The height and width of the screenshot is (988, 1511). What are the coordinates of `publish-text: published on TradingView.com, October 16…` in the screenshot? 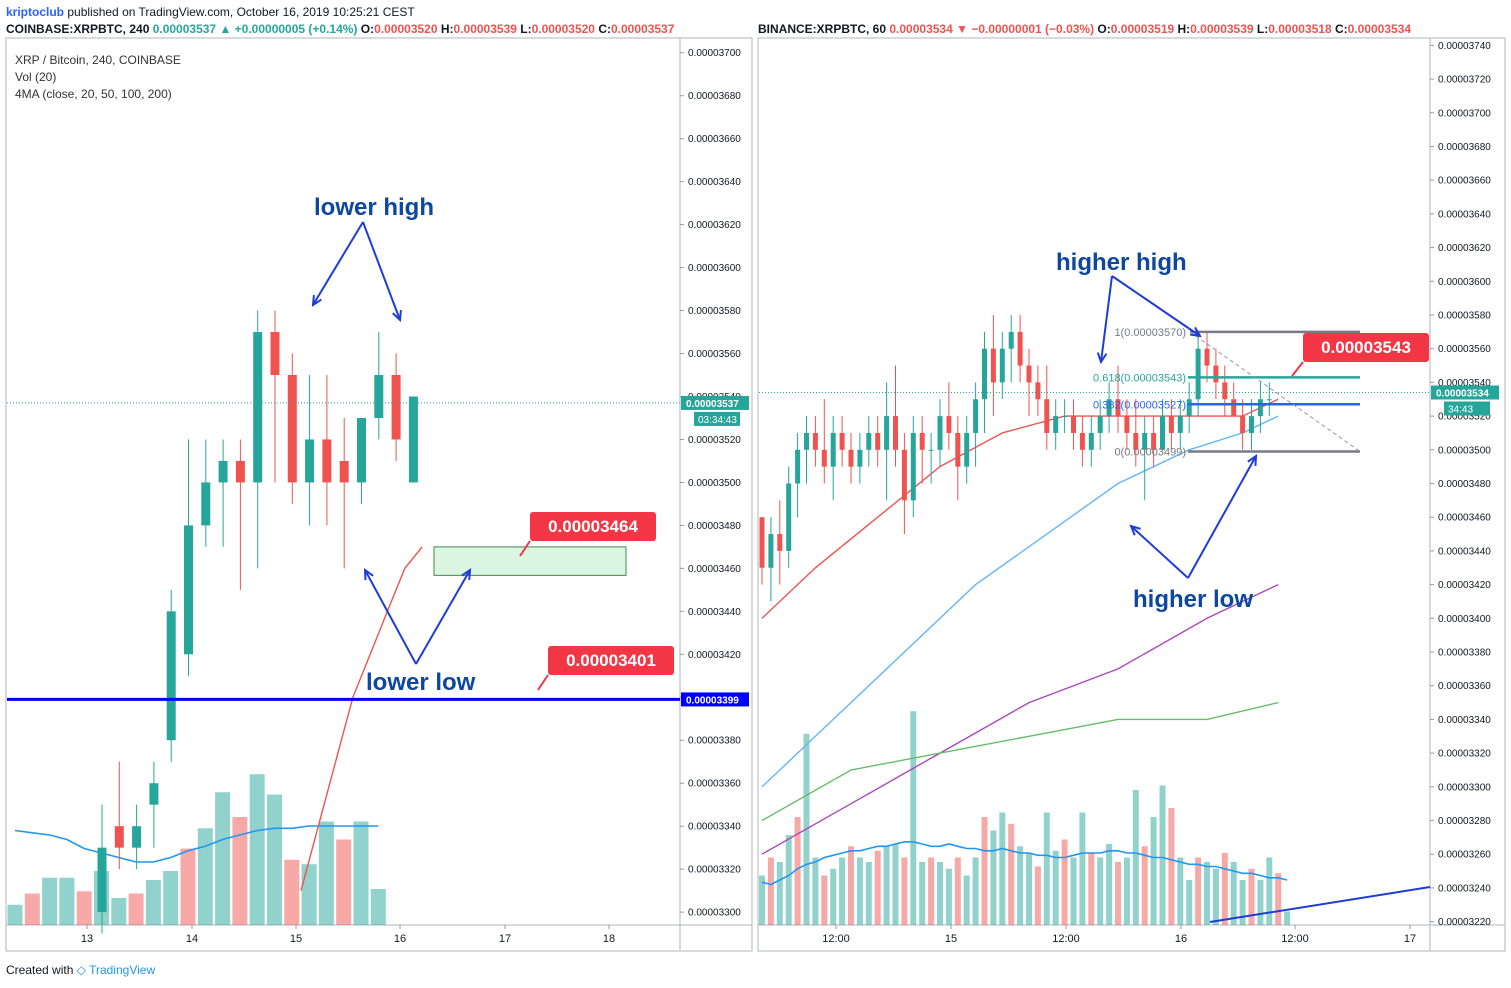 It's located at (241, 12).